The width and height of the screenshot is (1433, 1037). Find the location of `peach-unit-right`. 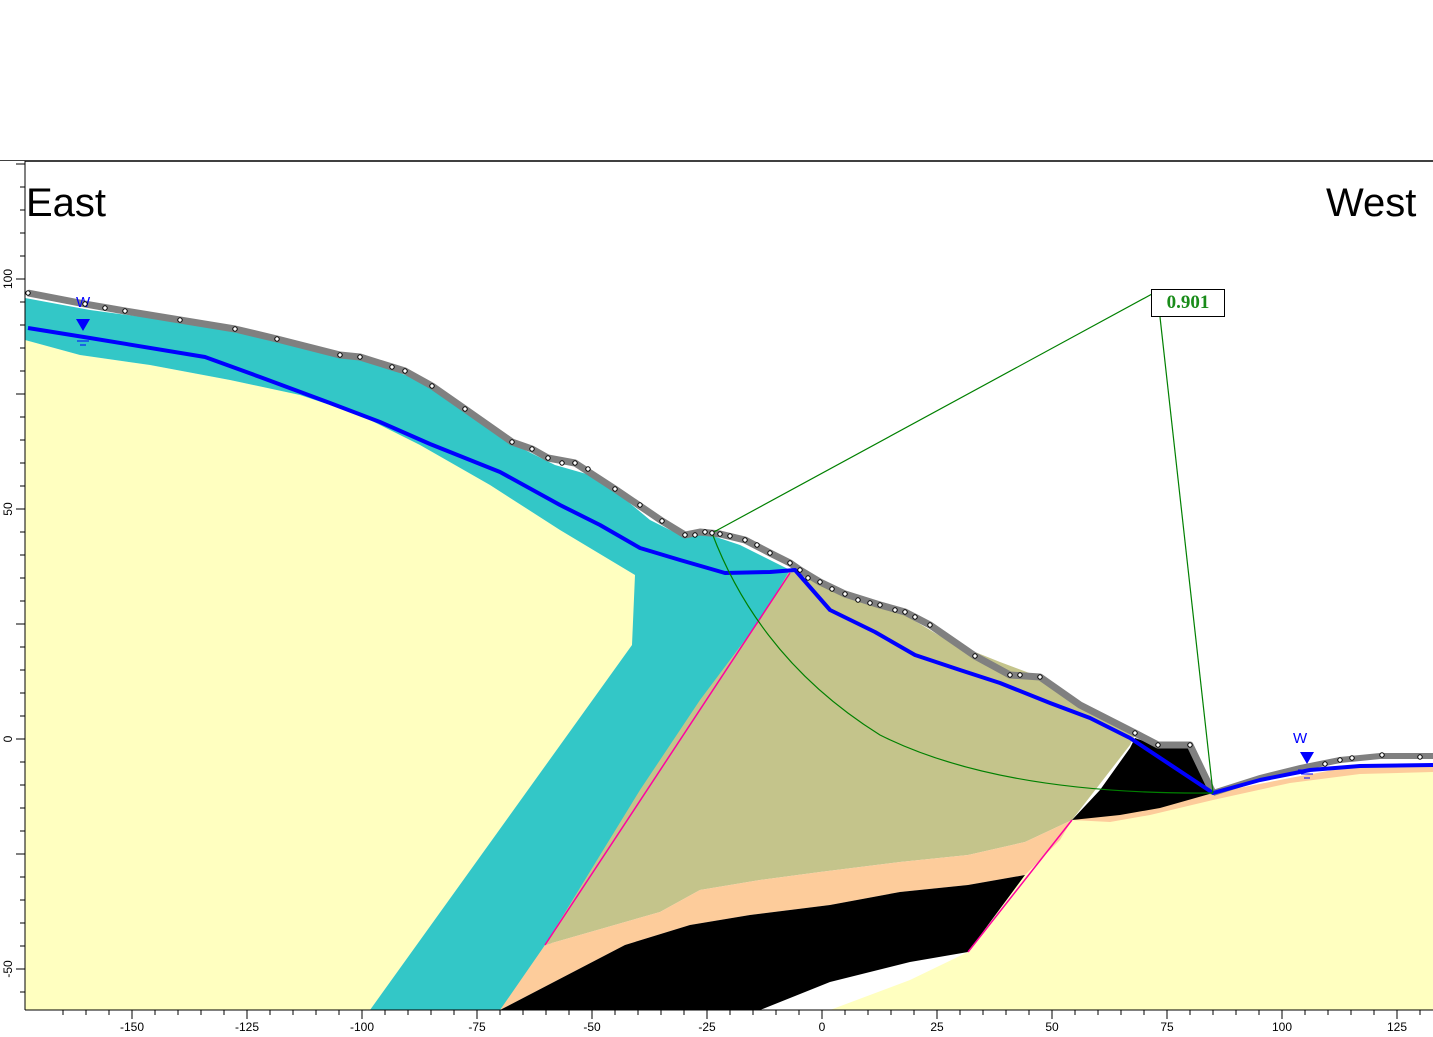

peach-unit-right is located at coordinates (1252, 793).